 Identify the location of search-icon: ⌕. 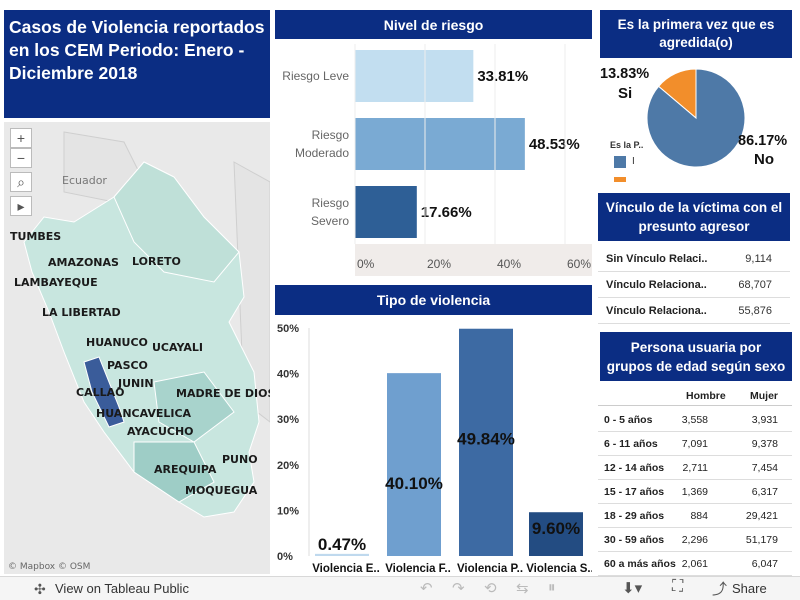
(21, 181).